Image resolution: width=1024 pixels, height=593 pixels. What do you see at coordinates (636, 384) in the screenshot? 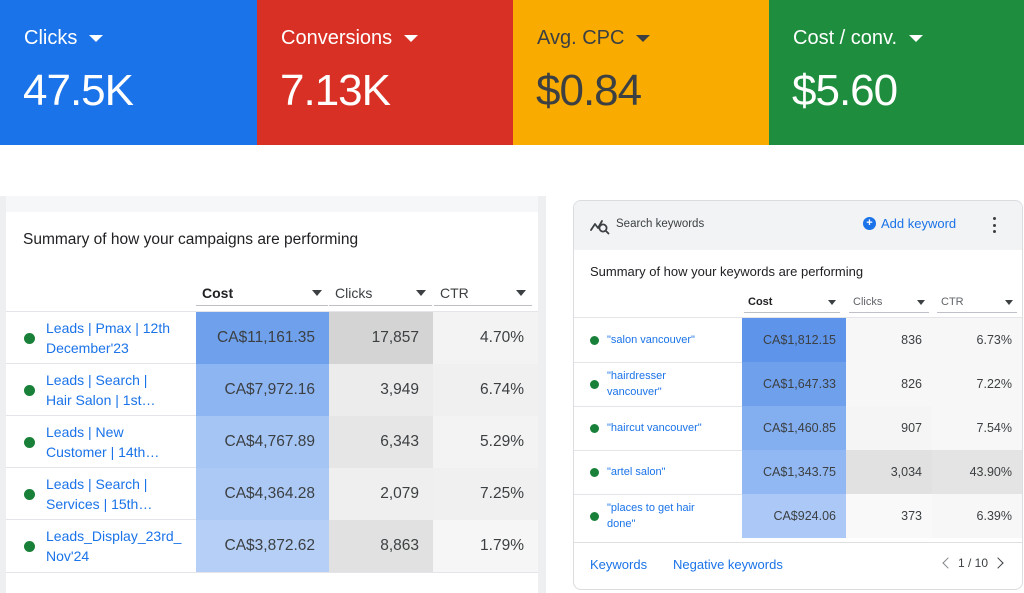
I see `keyword-link: "hairdresser vancouver"` at bounding box center [636, 384].